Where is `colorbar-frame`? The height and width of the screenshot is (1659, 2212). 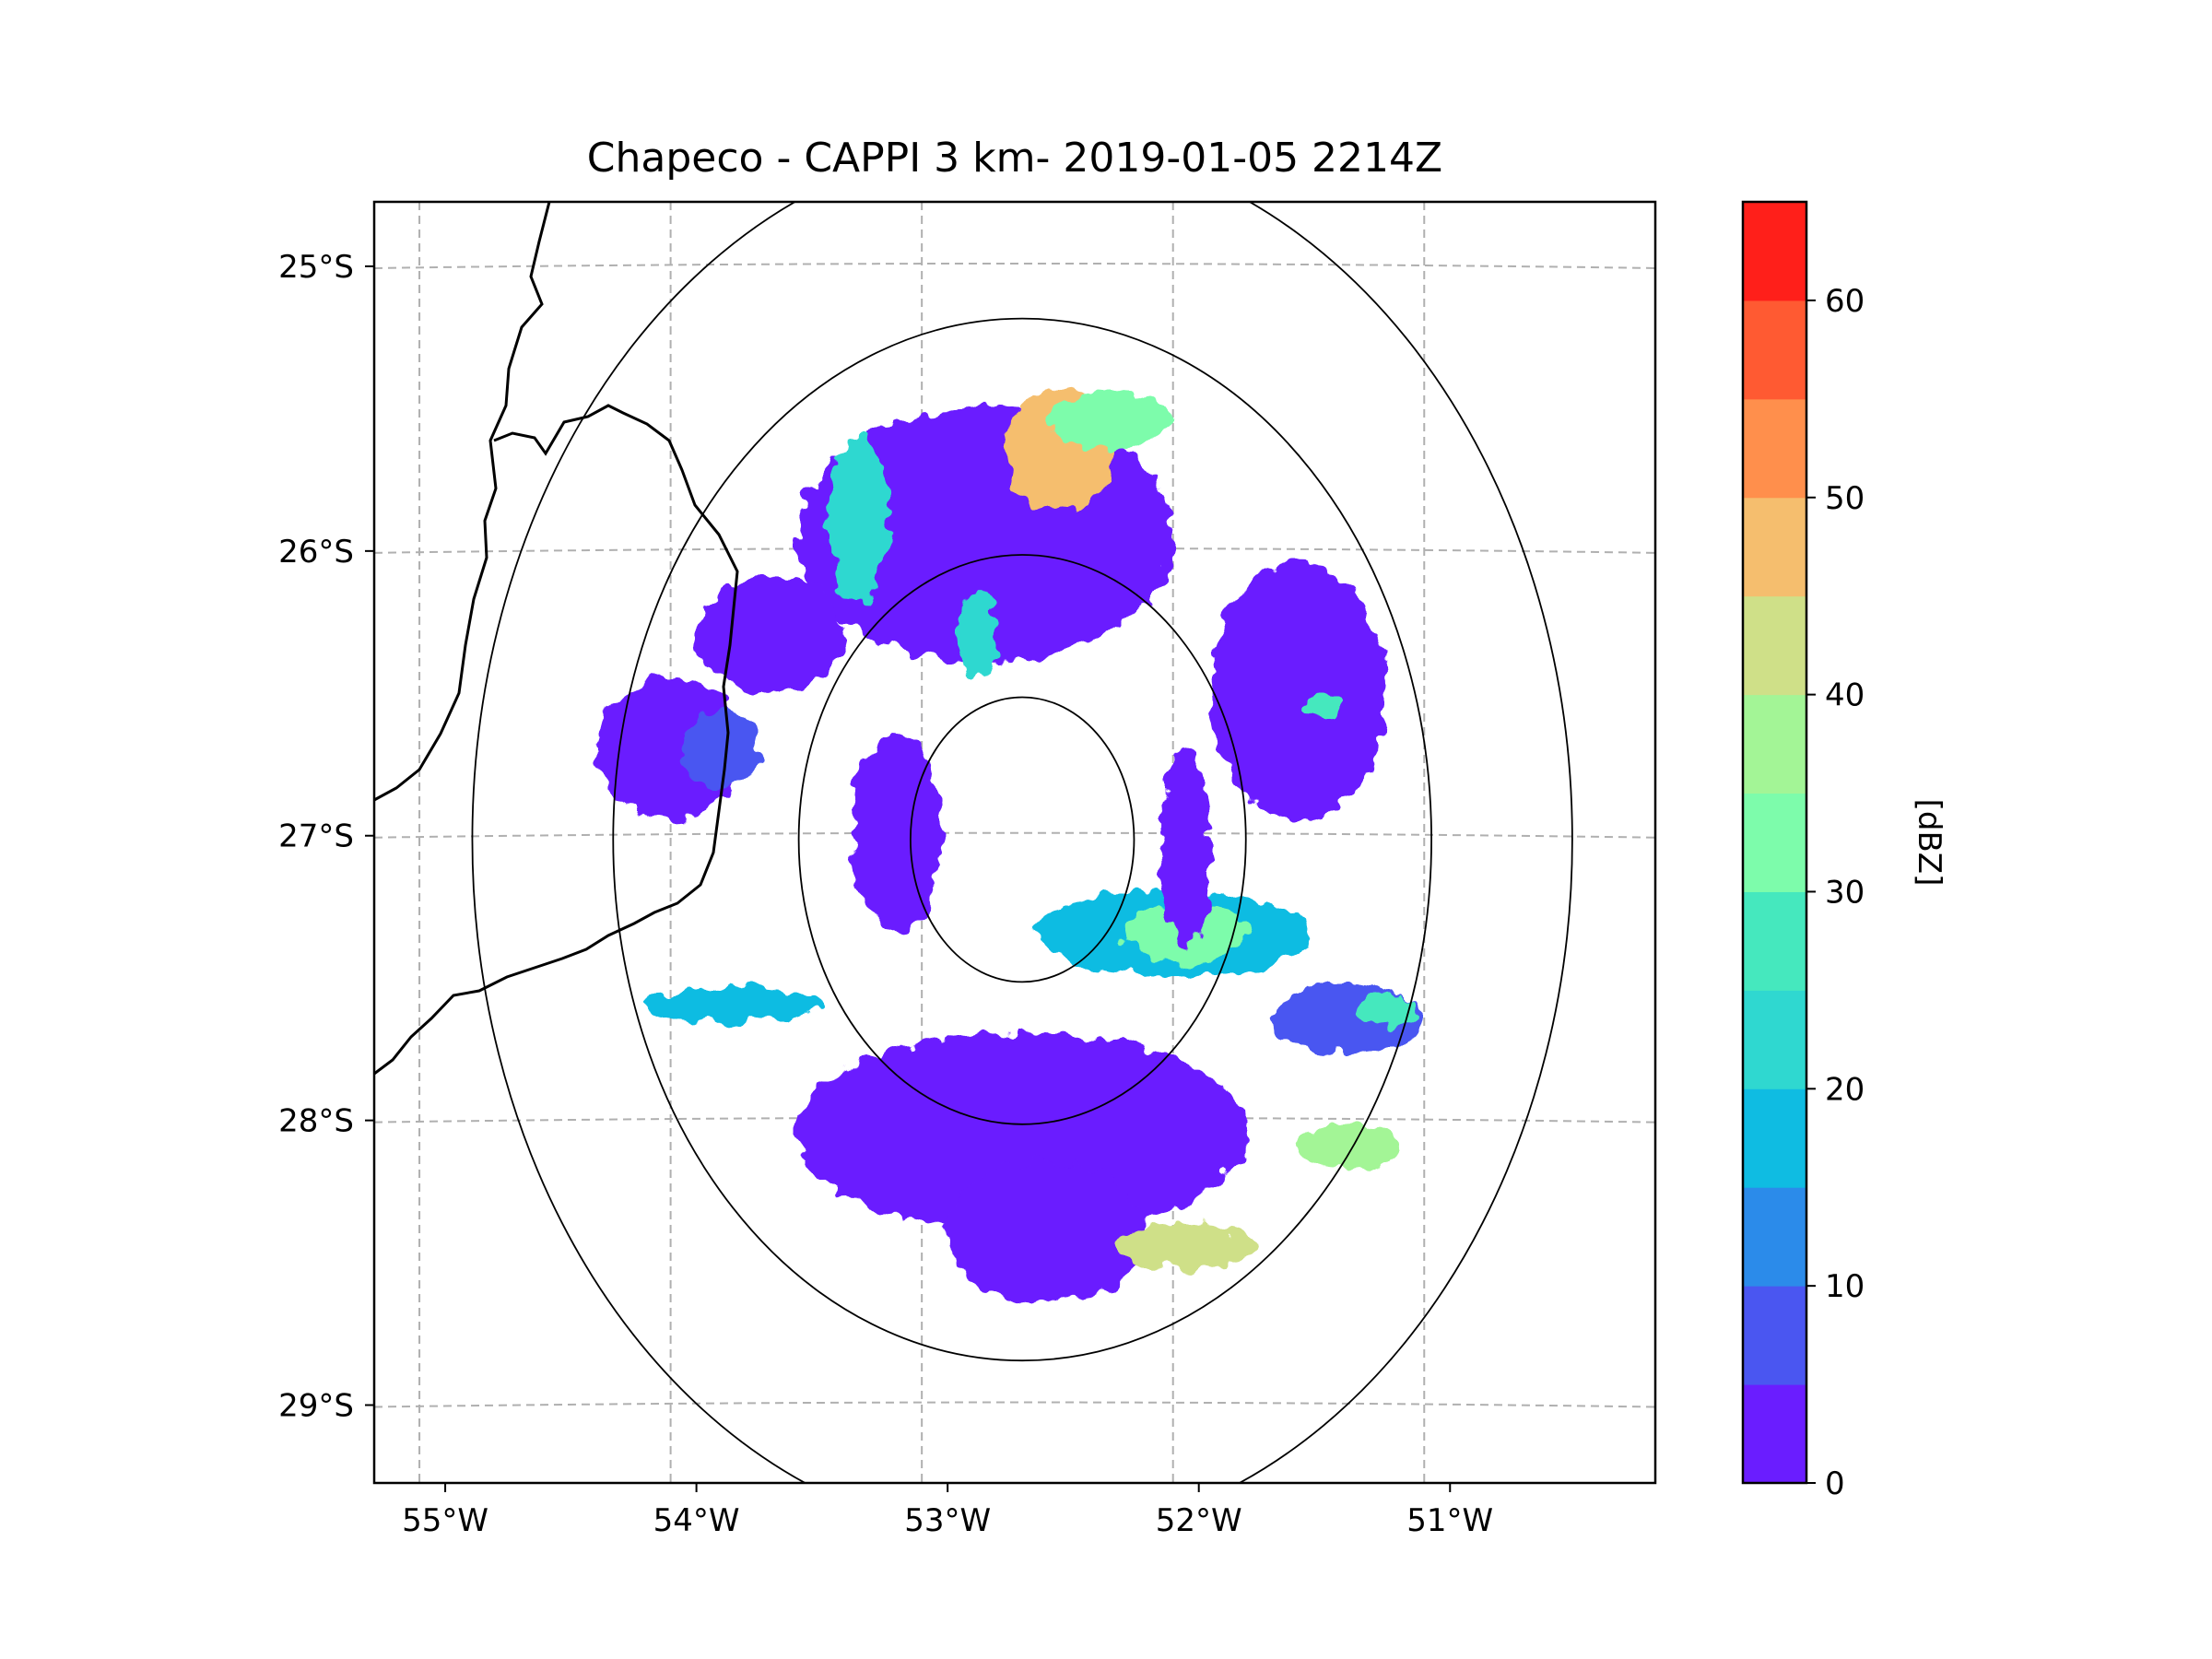 colorbar-frame is located at coordinates (1774, 842).